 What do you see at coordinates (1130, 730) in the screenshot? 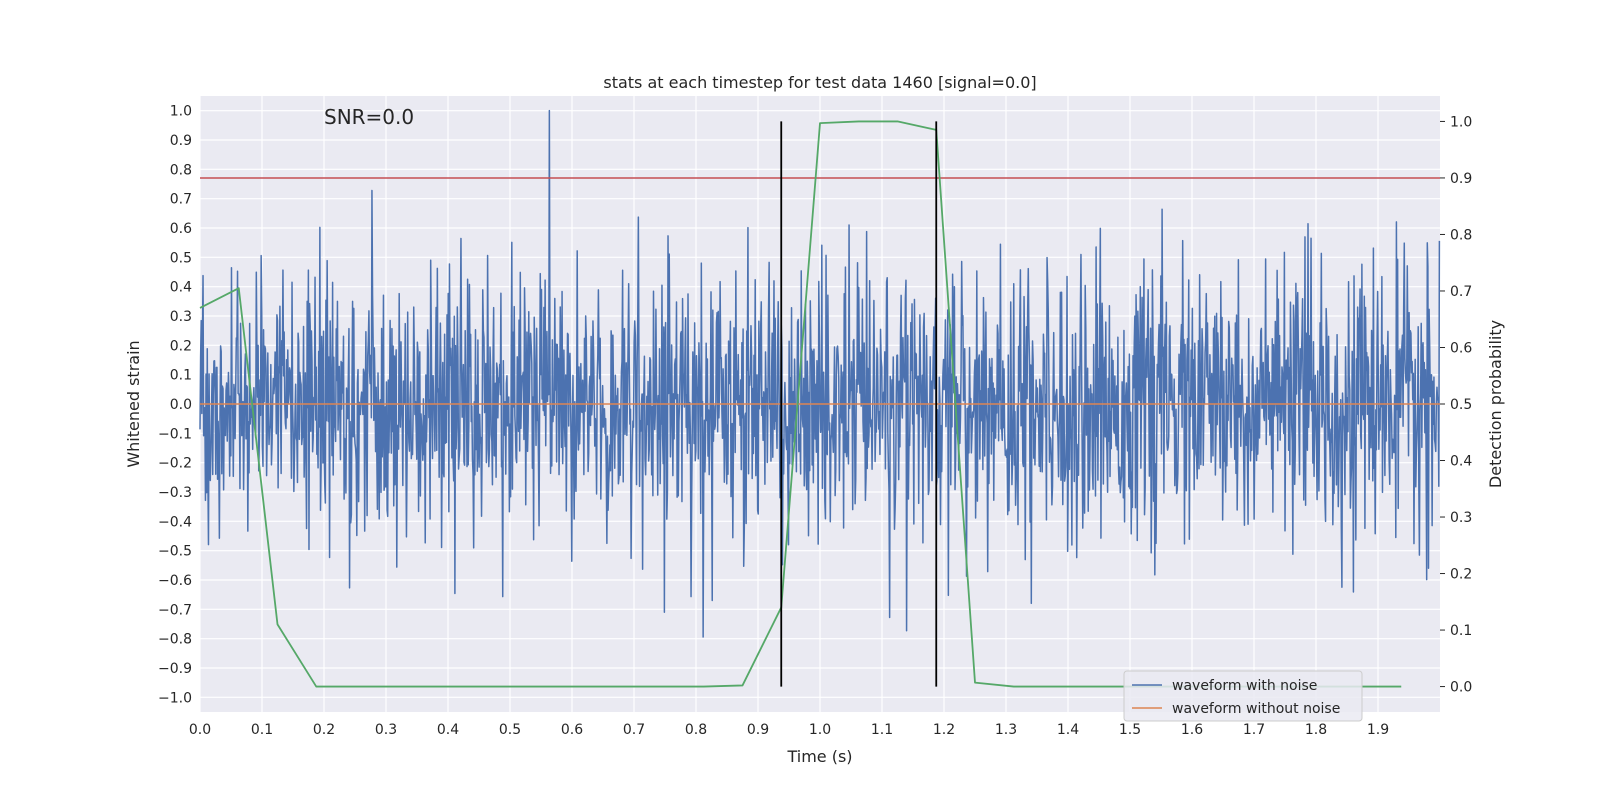
I see `x-tick-label: 1.5` at bounding box center [1130, 730].